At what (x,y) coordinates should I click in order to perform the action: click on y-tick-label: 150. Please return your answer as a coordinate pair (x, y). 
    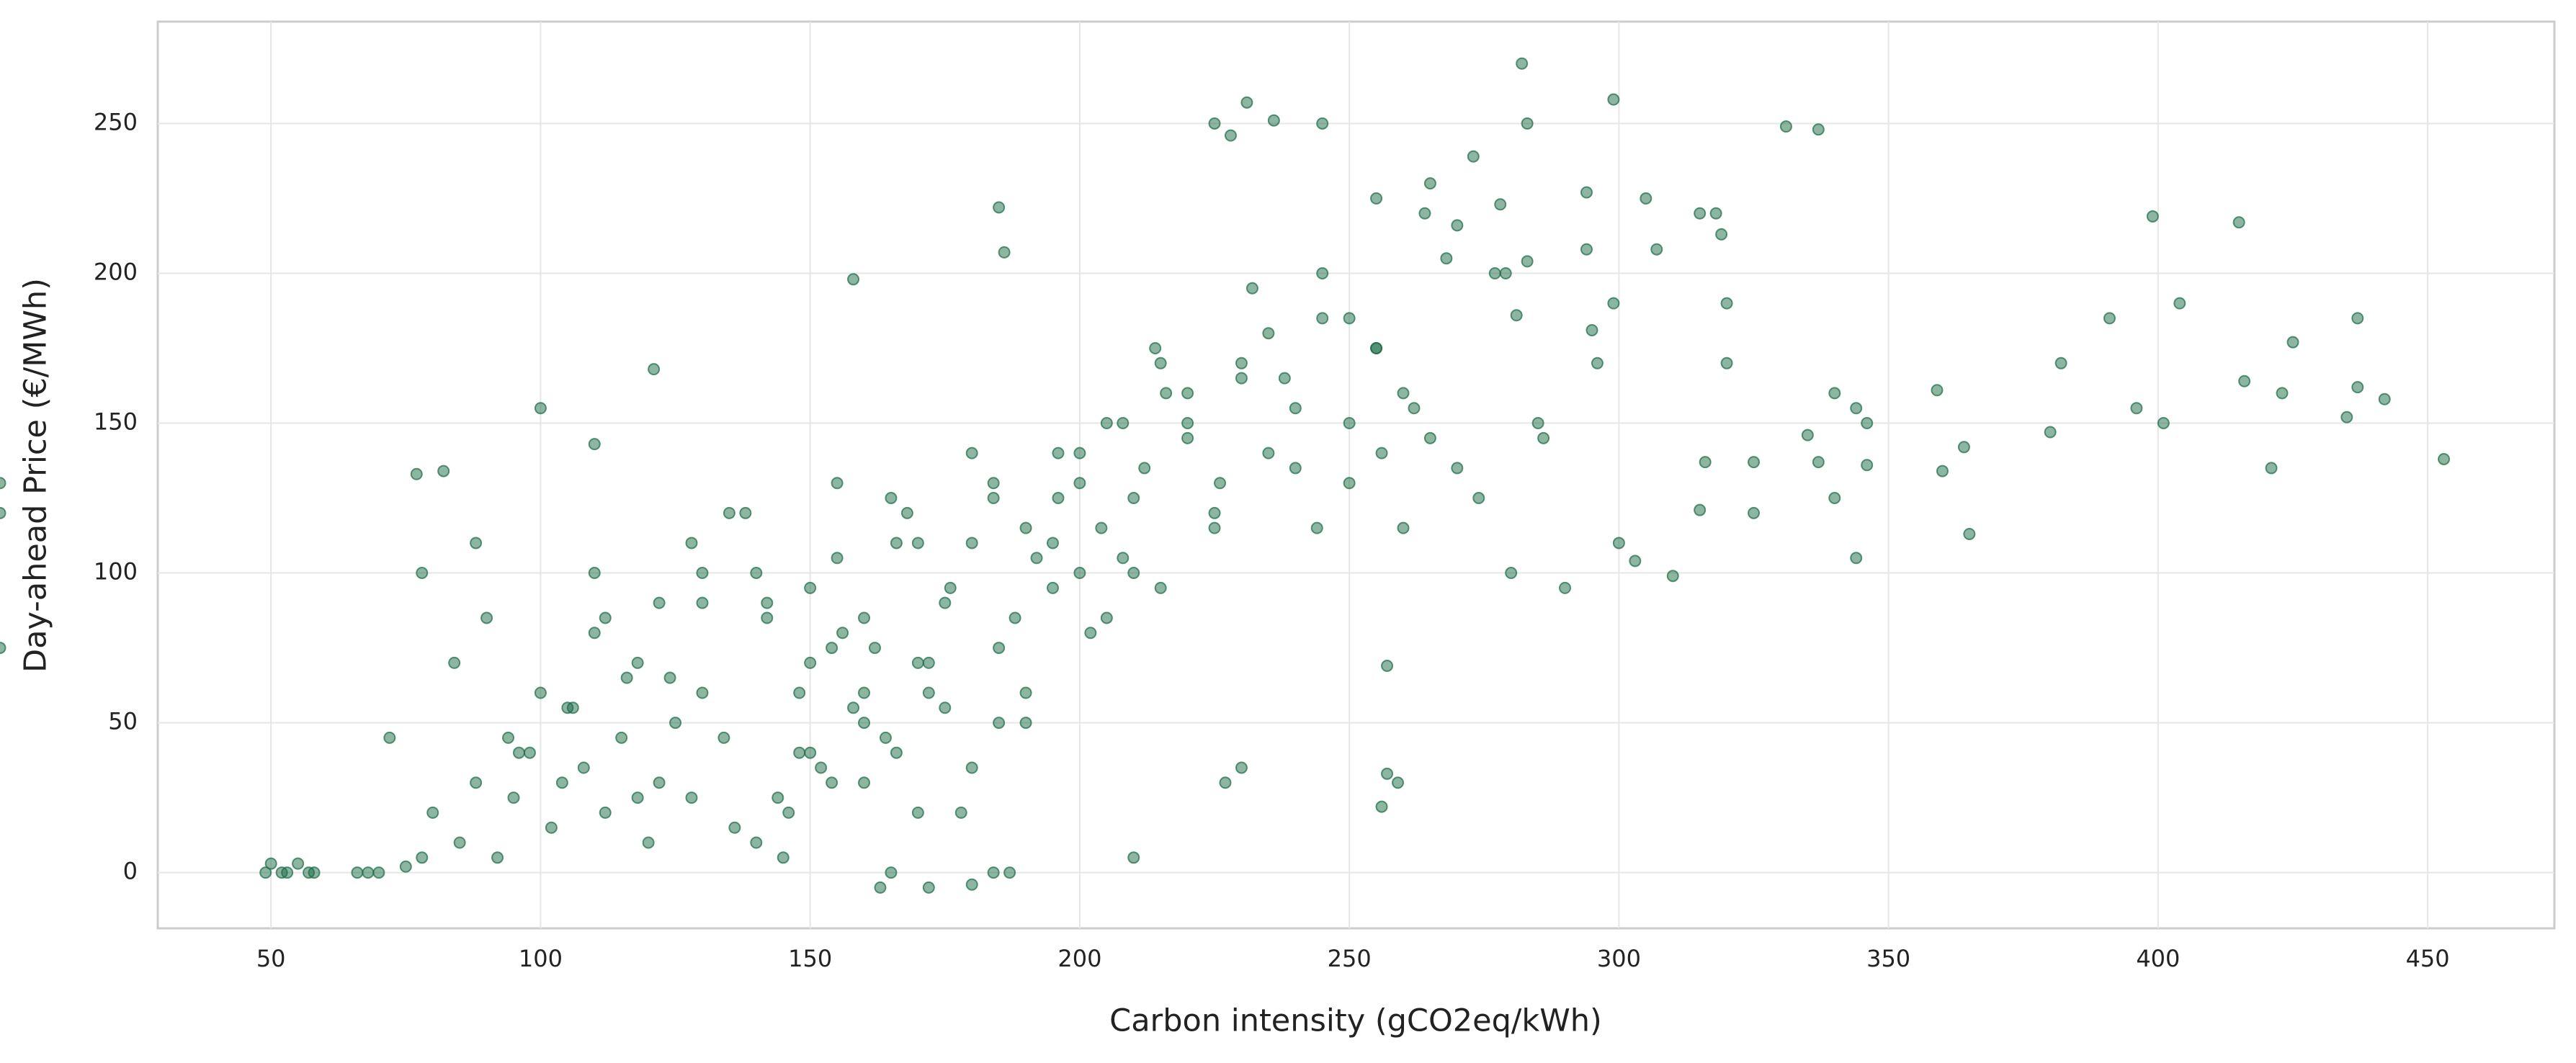
    Looking at the image, I should click on (116, 422).